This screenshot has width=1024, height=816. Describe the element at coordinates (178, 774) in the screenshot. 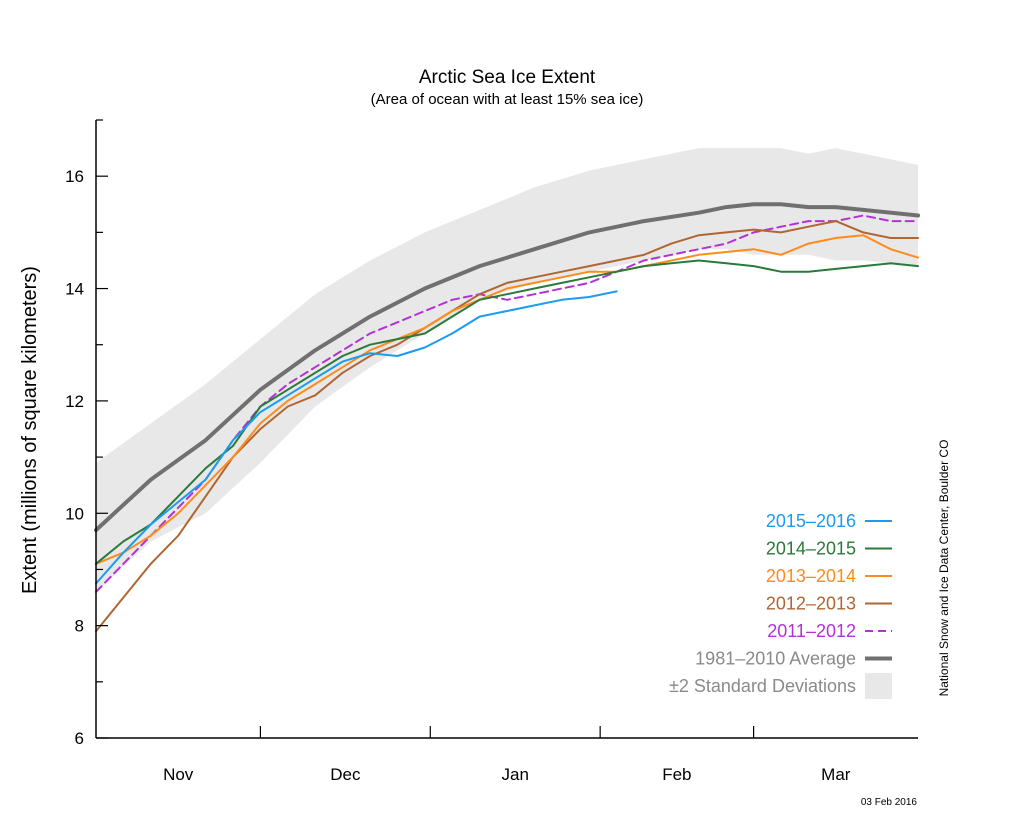

I see `x-tick-label-nov: Nov` at that location.